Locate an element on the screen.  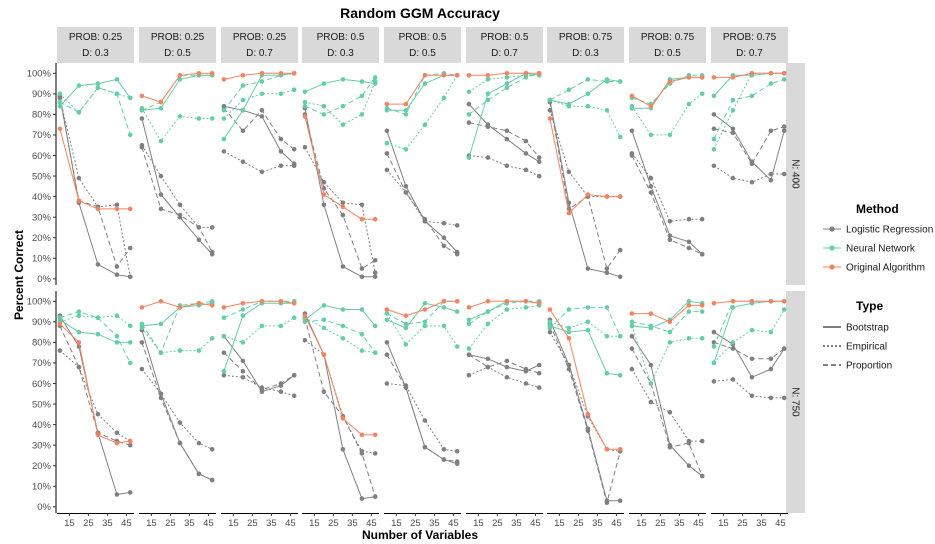
col-strip-label: PROB: 0.5 is located at coordinates (423, 37).